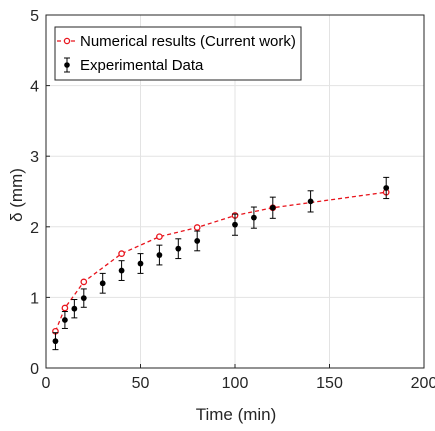 The height and width of the screenshot is (431, 435). I want to click on y-axis-ticks: 0 1 2 3 4 5, so click(40, 193).